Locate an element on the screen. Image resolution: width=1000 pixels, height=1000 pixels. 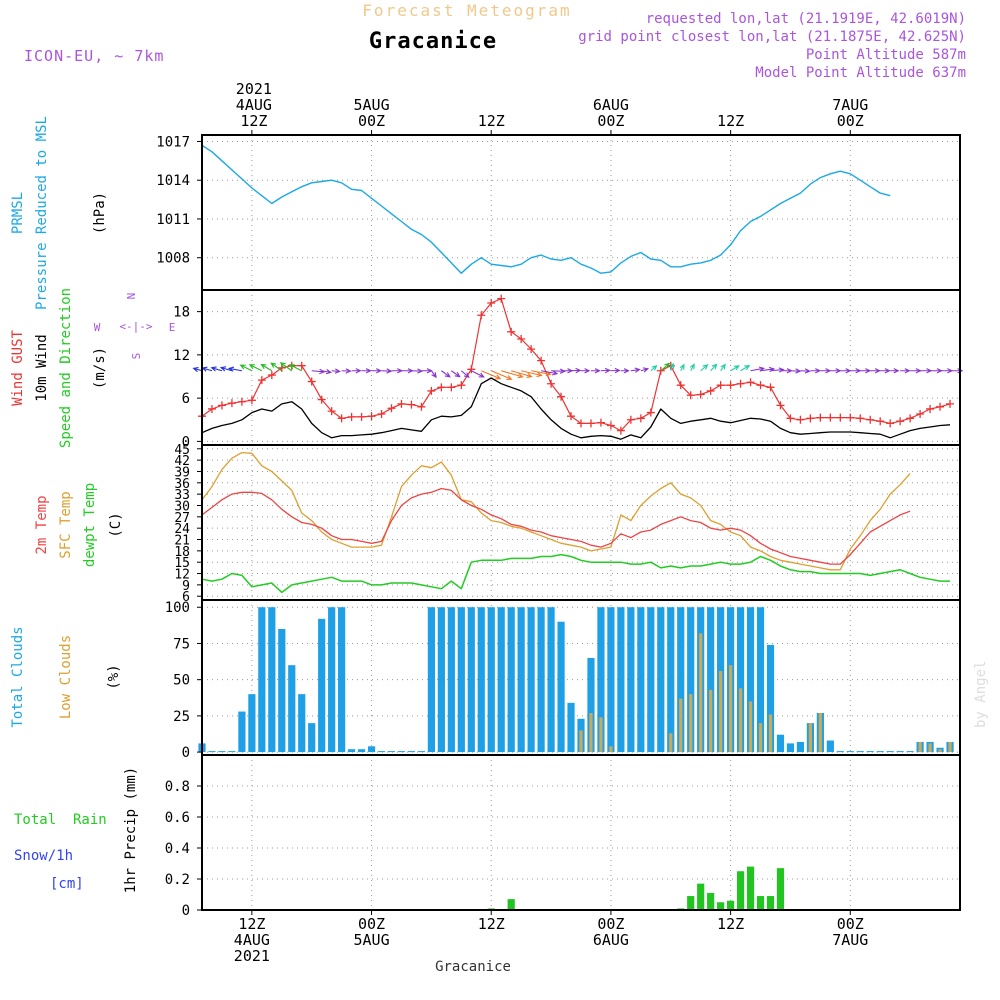
compass-w: W is located at coordinates (97, 327).